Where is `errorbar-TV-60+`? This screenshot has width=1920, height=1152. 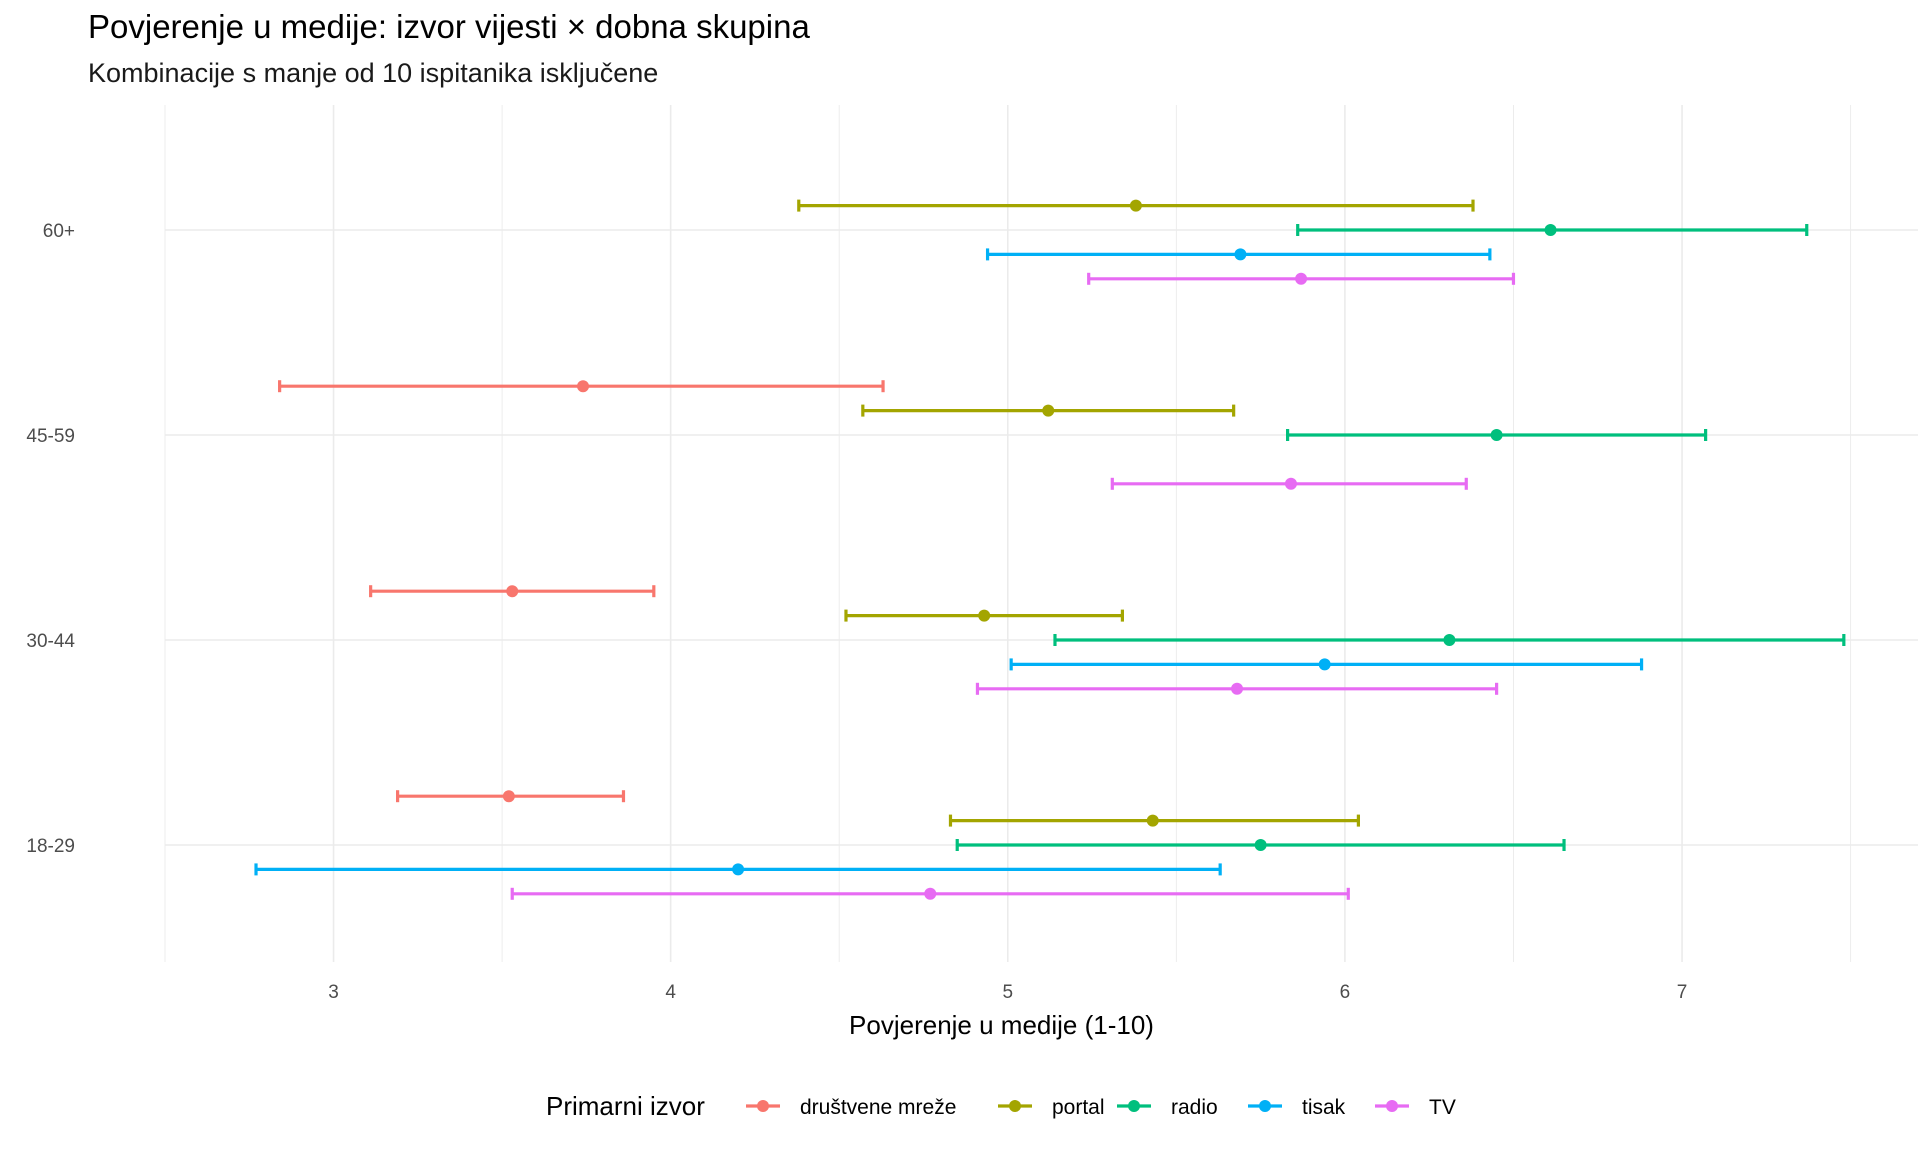
errorbar-TV-60+ is located at coordinates (1301, 278).